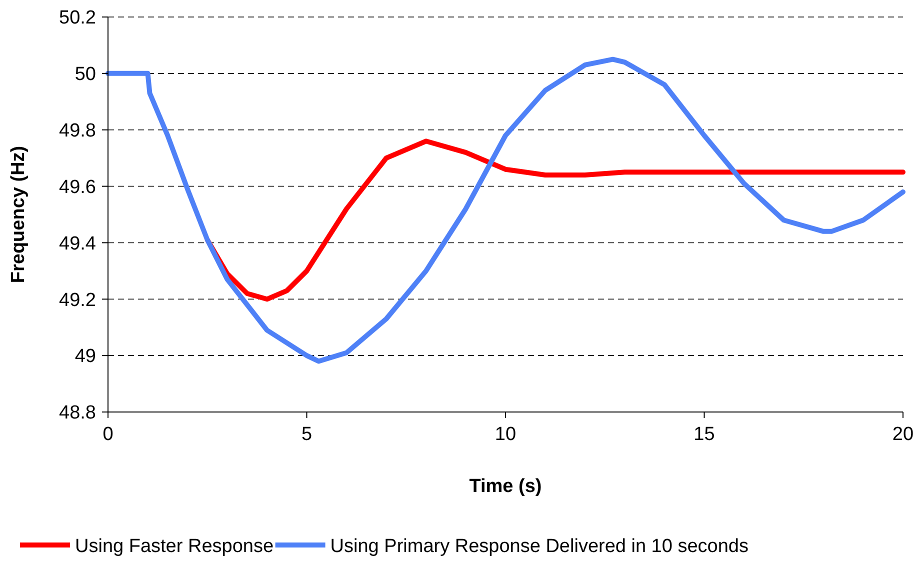 The image size is (918, 567). I want to click on y-tick-label: 49.2, so click(77, 300).